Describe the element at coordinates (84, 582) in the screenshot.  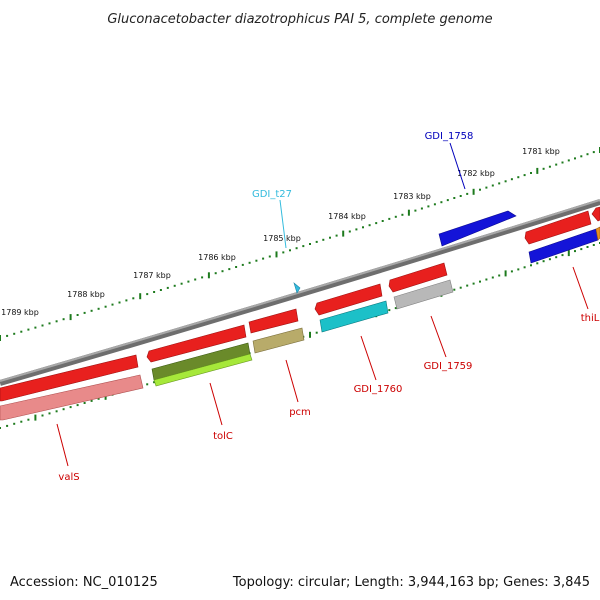
I see `accession-text: Accession: NC_010125` at that location.